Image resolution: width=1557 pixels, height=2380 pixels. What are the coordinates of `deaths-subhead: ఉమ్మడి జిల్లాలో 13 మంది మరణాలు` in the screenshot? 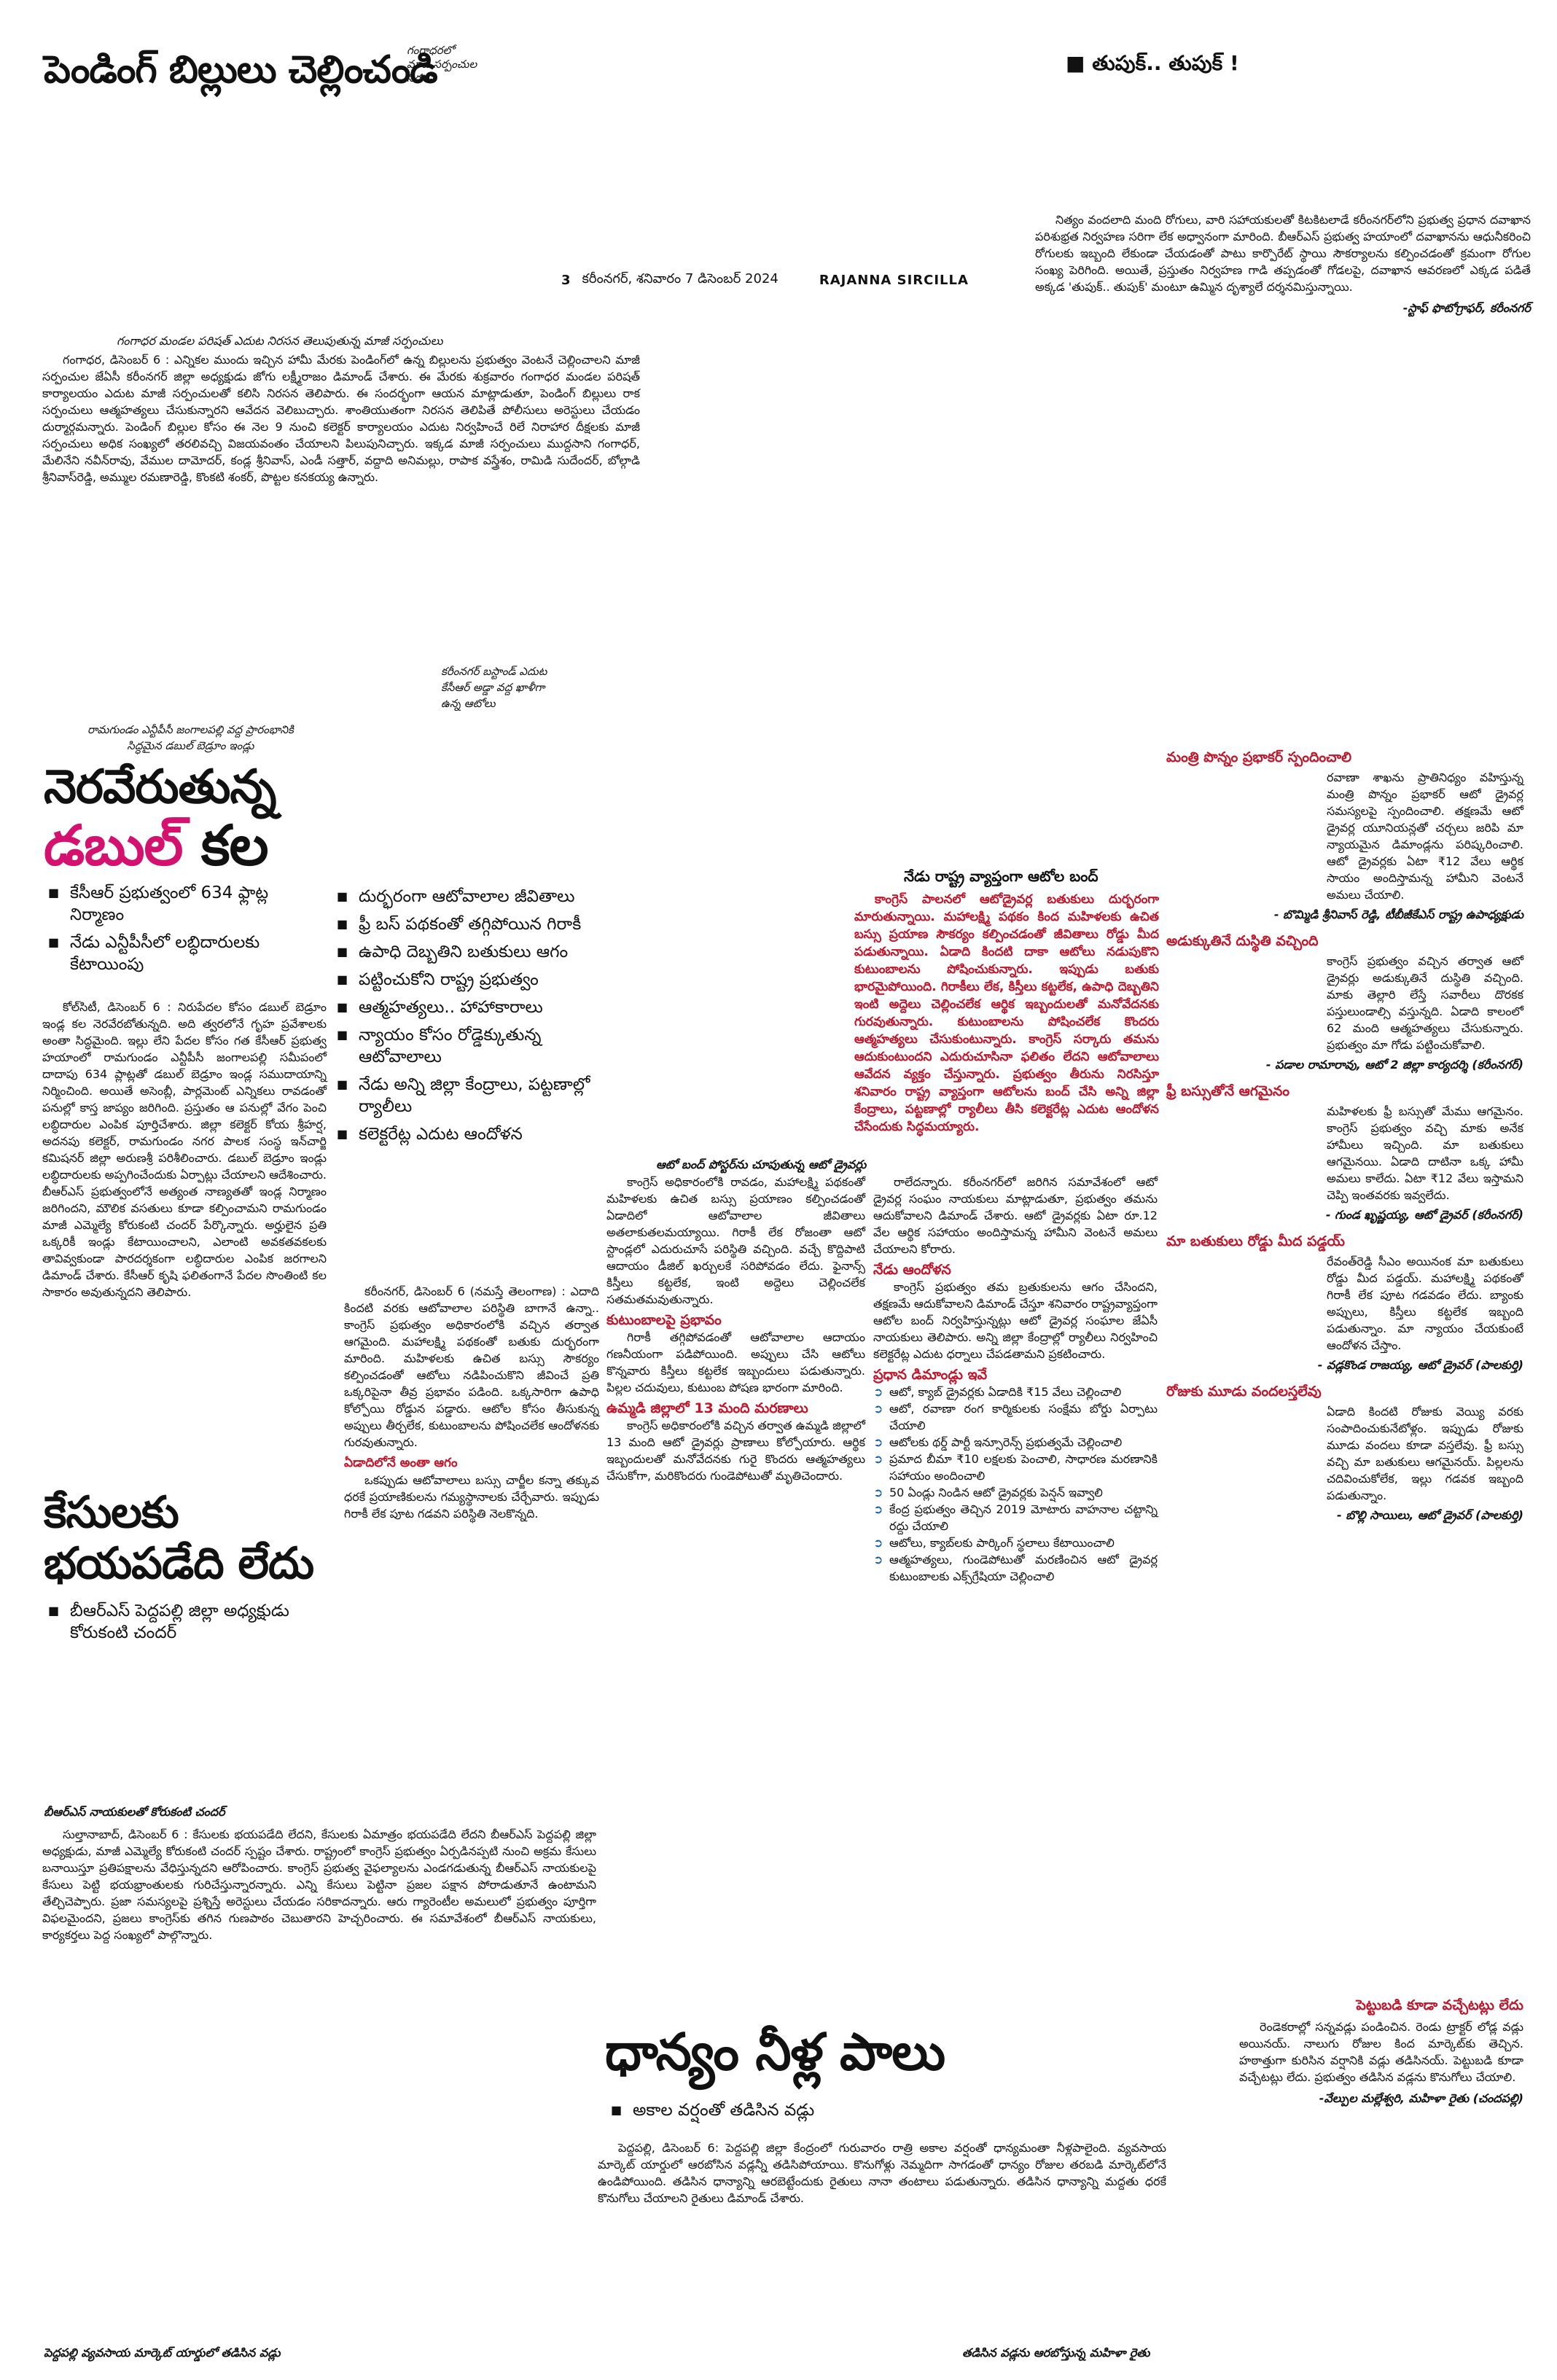 It's located at (707, 1408).